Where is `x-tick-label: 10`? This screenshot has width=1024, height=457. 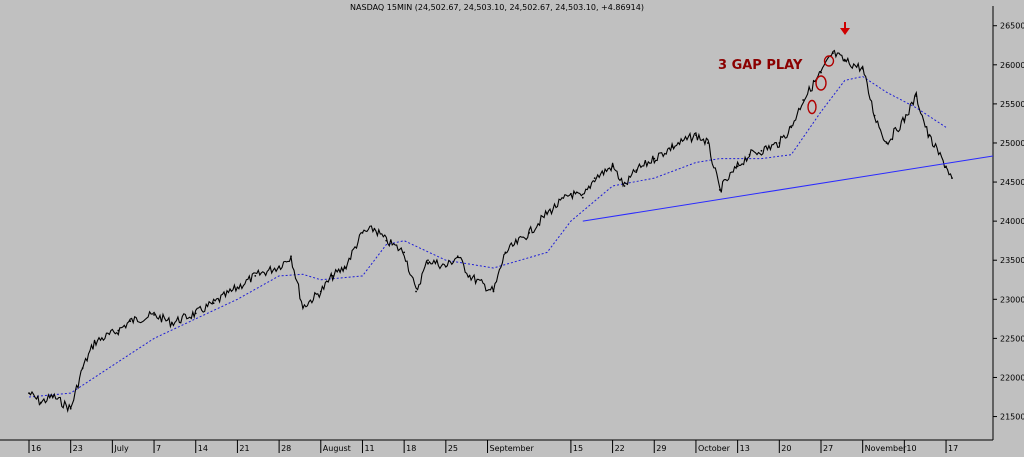 x-tick-label: 10 is located at coordinates (911, 448).